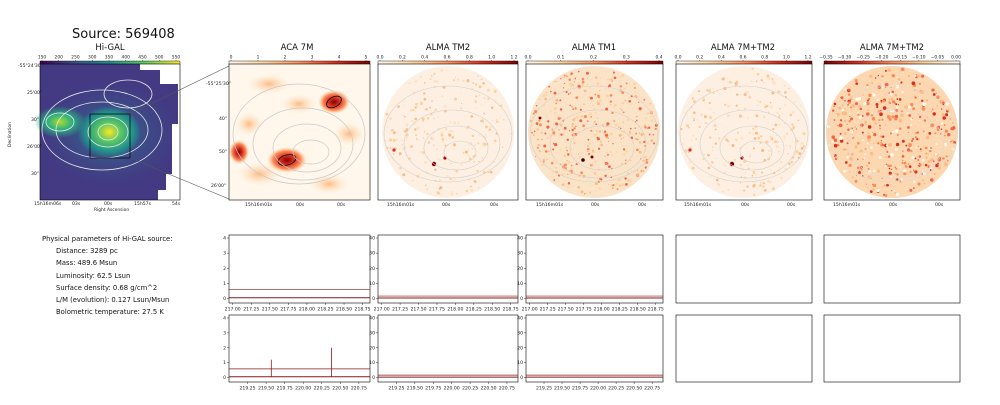  Describe the element at coordinates (176, 58) in the screenshot. I see `colorbar-tick-label: 550` at that location.